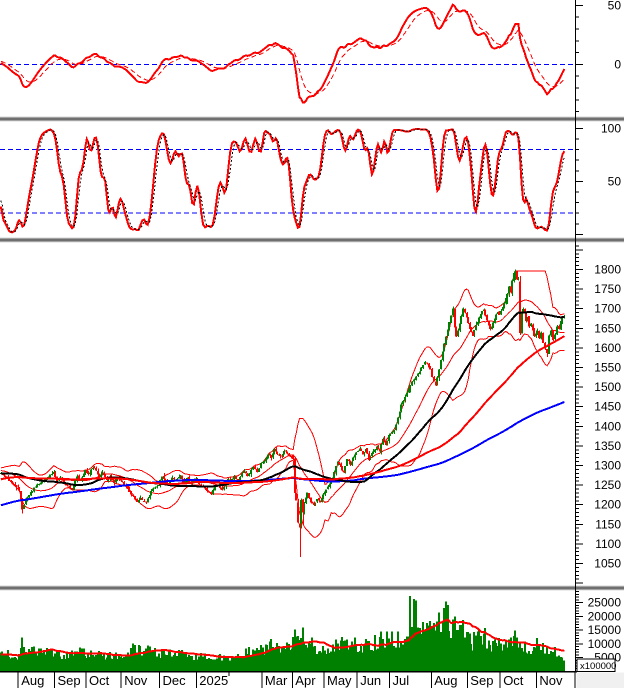  What do you see at coordinates (607, 426) in the screenshot?
I see `svg-text: 1400` at bounding box center [607, 426].